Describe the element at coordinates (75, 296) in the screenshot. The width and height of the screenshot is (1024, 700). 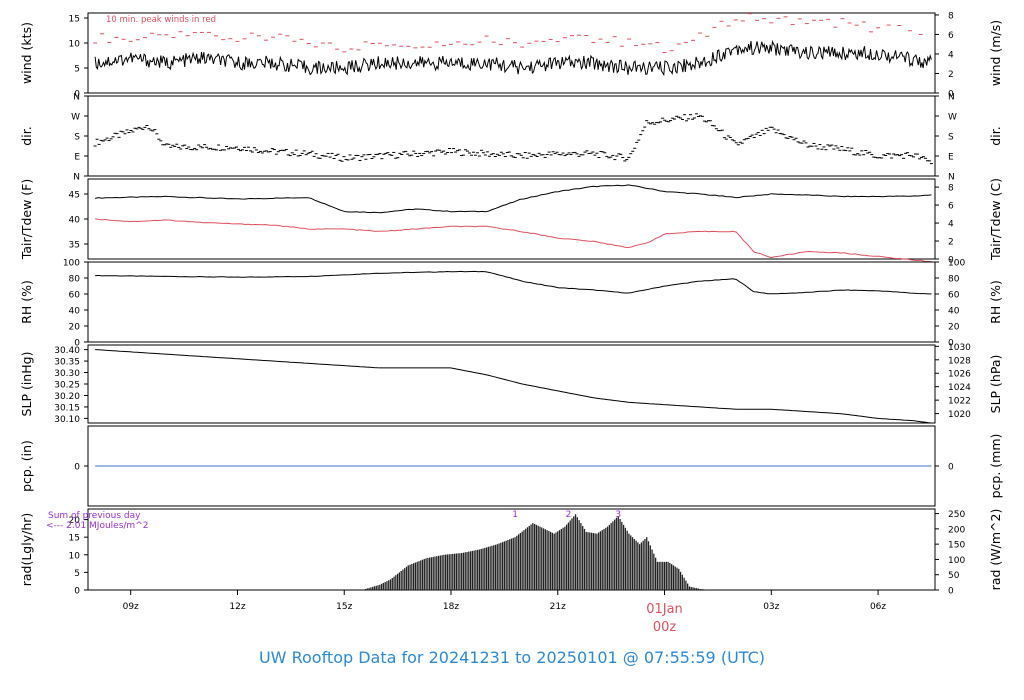
I see `left-tick-label: 60` at that location.